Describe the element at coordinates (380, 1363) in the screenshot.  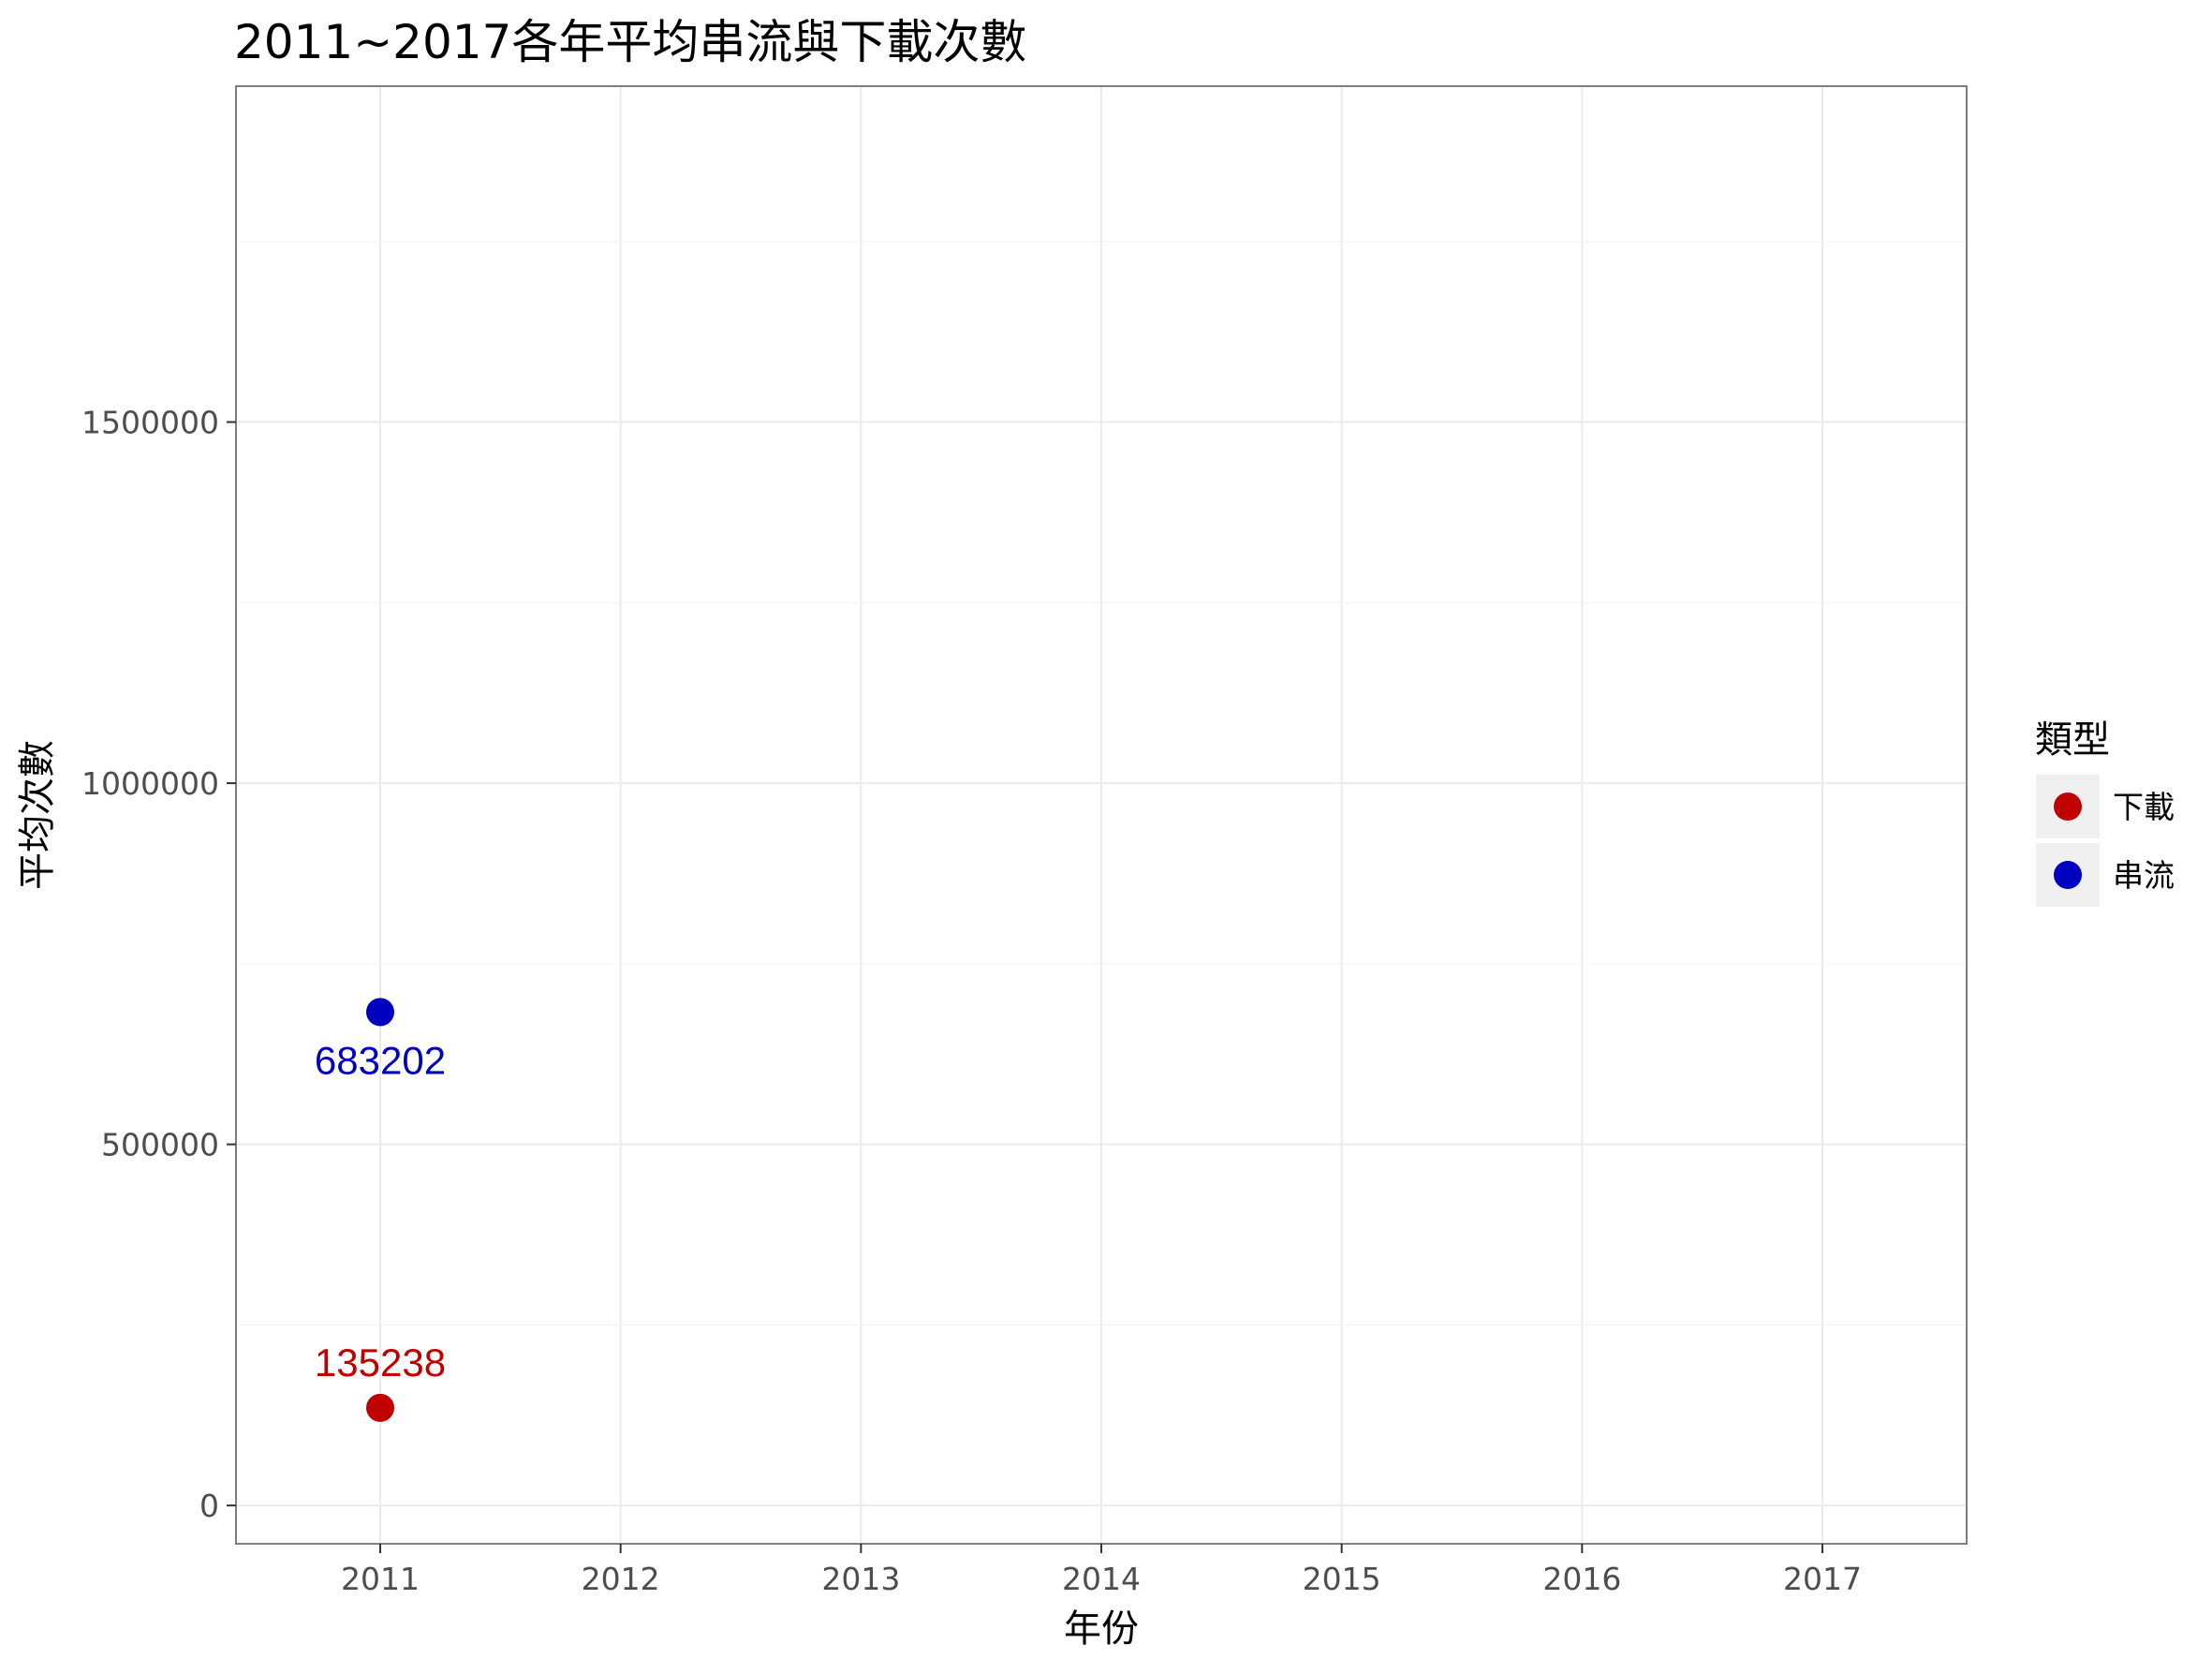
I see `data-label: 135238` at that location.